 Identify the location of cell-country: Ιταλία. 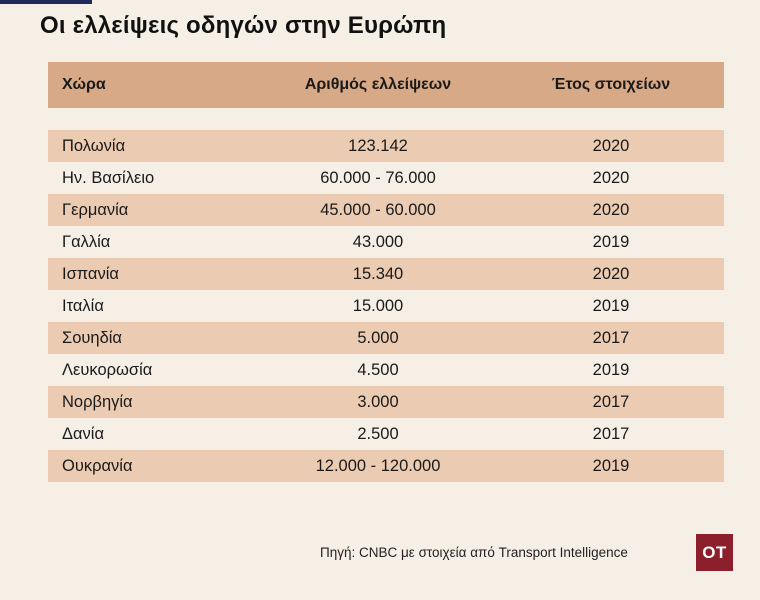
(83, 305).